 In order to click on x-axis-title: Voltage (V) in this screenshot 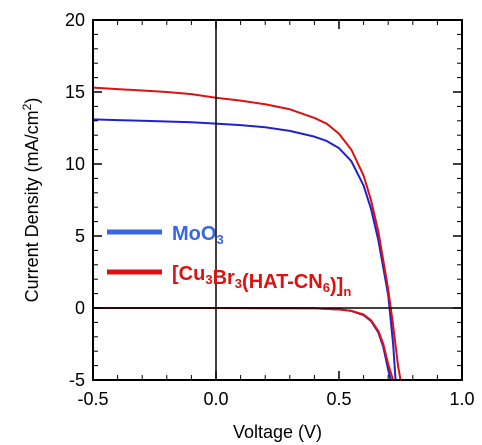, I will do `click(277, 432)`.